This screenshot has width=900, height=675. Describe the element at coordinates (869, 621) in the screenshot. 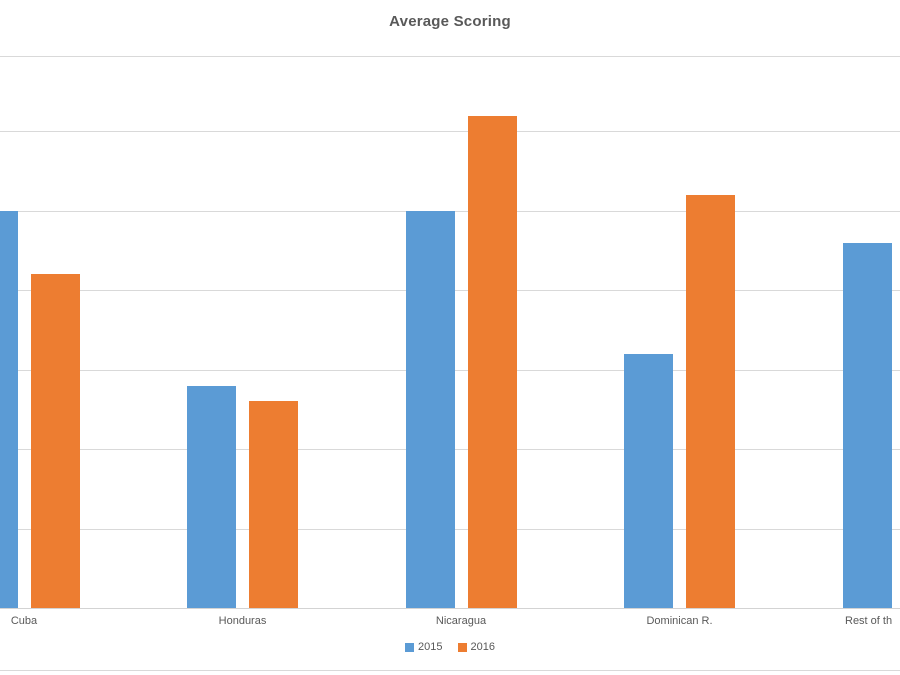

I see `x-axis-label-rest-of-th: Rest of th` at that location.